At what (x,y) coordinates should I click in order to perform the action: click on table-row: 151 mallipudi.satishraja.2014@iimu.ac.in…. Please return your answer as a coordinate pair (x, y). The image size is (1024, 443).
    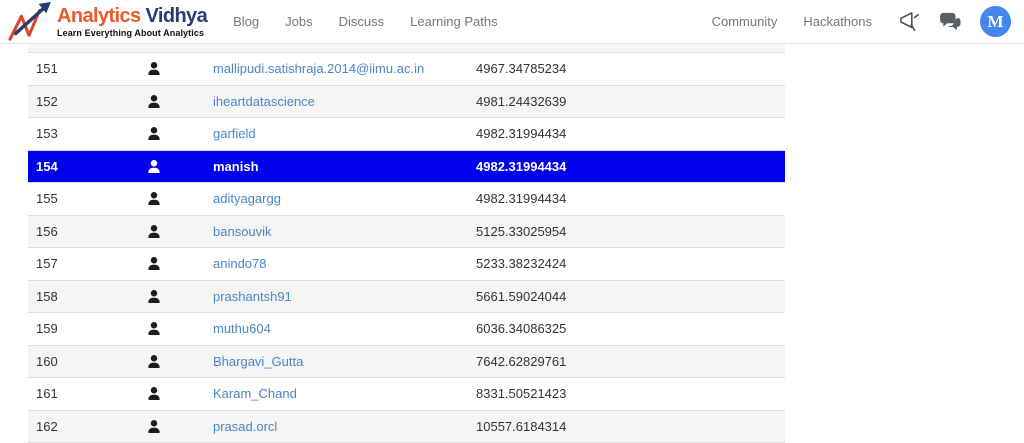
    Looking at the image, I should click on (406, 69).